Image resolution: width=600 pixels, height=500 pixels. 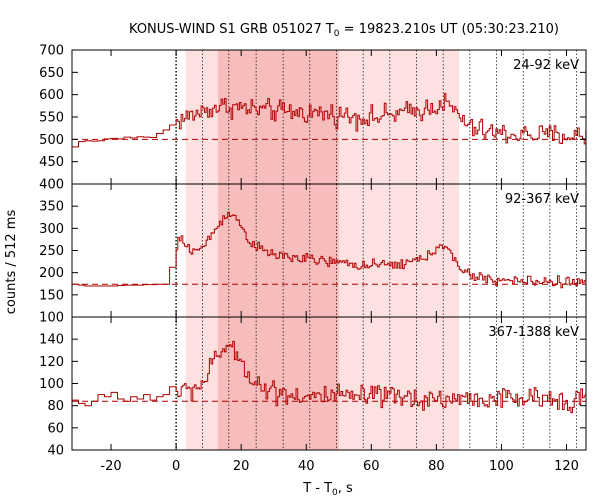 I want to click on y-tick-label: 250, so click(x=51, y=251).